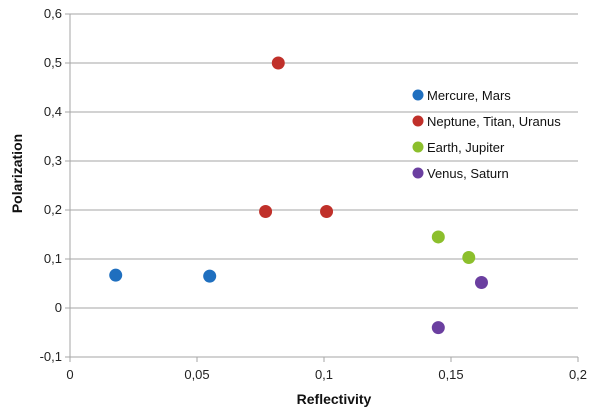 The image size is (601, 411). What do you see at coordinates (58, 307) in the screenshot?
I see `y-tick-label: 0` at bounding box center [58, 307].